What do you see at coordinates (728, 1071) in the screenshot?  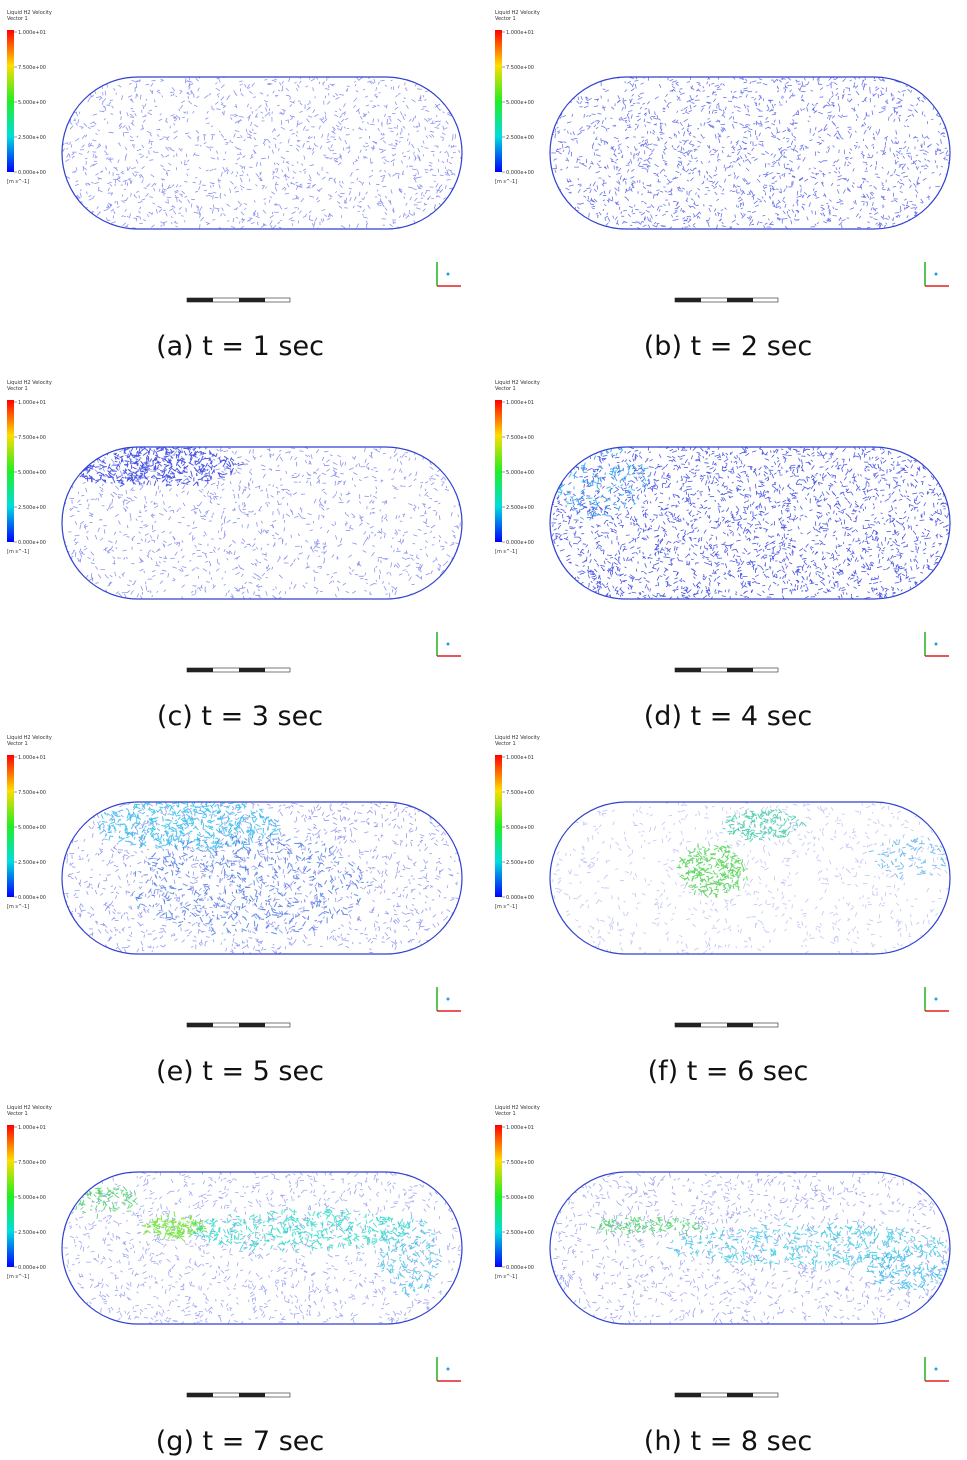 I see `caption: (f) t = 6 sec` at bounding box center [728, 1071].